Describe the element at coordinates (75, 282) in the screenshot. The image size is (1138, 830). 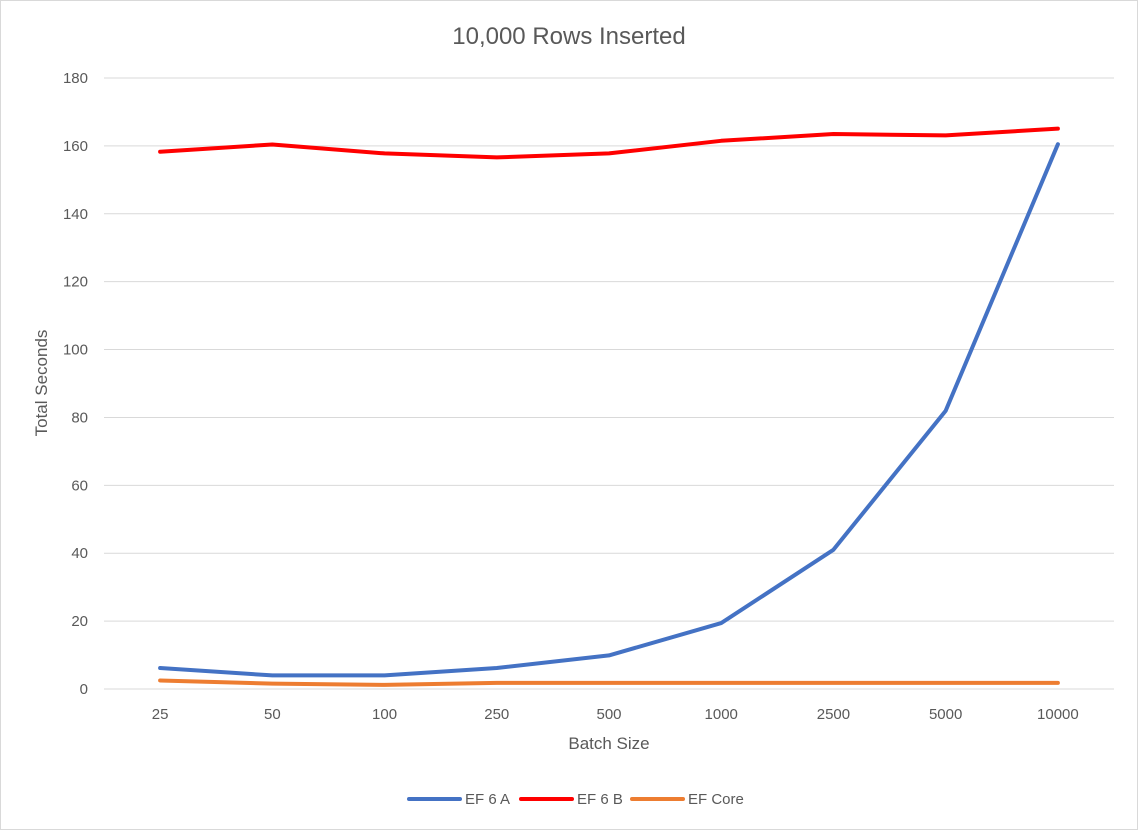
I see `y-tick-label: 120` at that location.